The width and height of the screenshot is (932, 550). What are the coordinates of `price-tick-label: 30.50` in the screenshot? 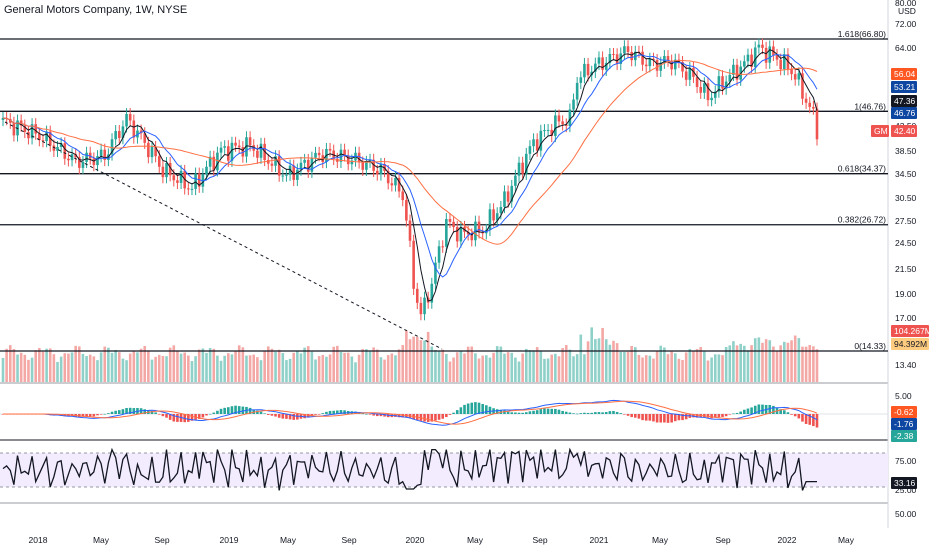 It's located at (906, 198).